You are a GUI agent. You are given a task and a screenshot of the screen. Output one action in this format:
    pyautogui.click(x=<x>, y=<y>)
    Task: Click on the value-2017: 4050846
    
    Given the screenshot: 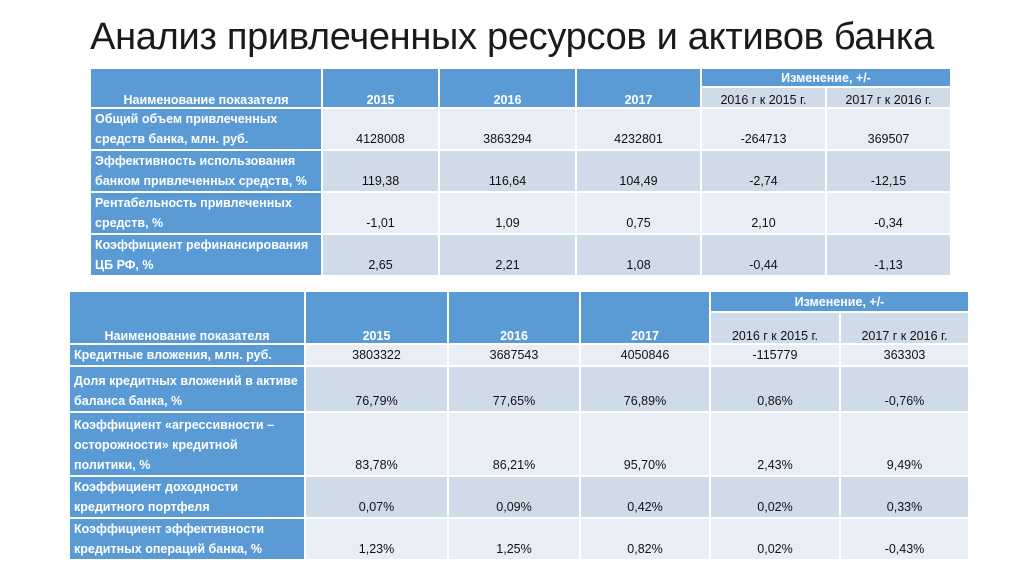 What is the action you would take?
    pyautogui.click(x=645, y=355)
    